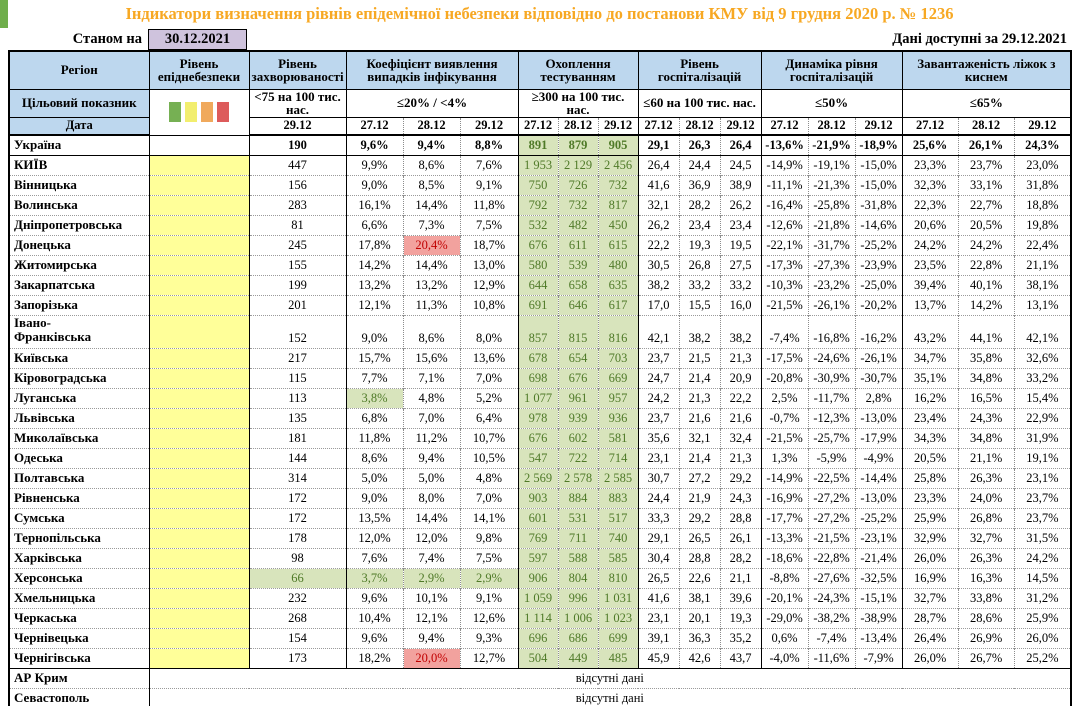 The height and width of the screenshot is (706, 1077). Describe the element at coordinates (878, 458) in the screenshot. I see `hospital_dynamics-cell: -4,9%` at that location.